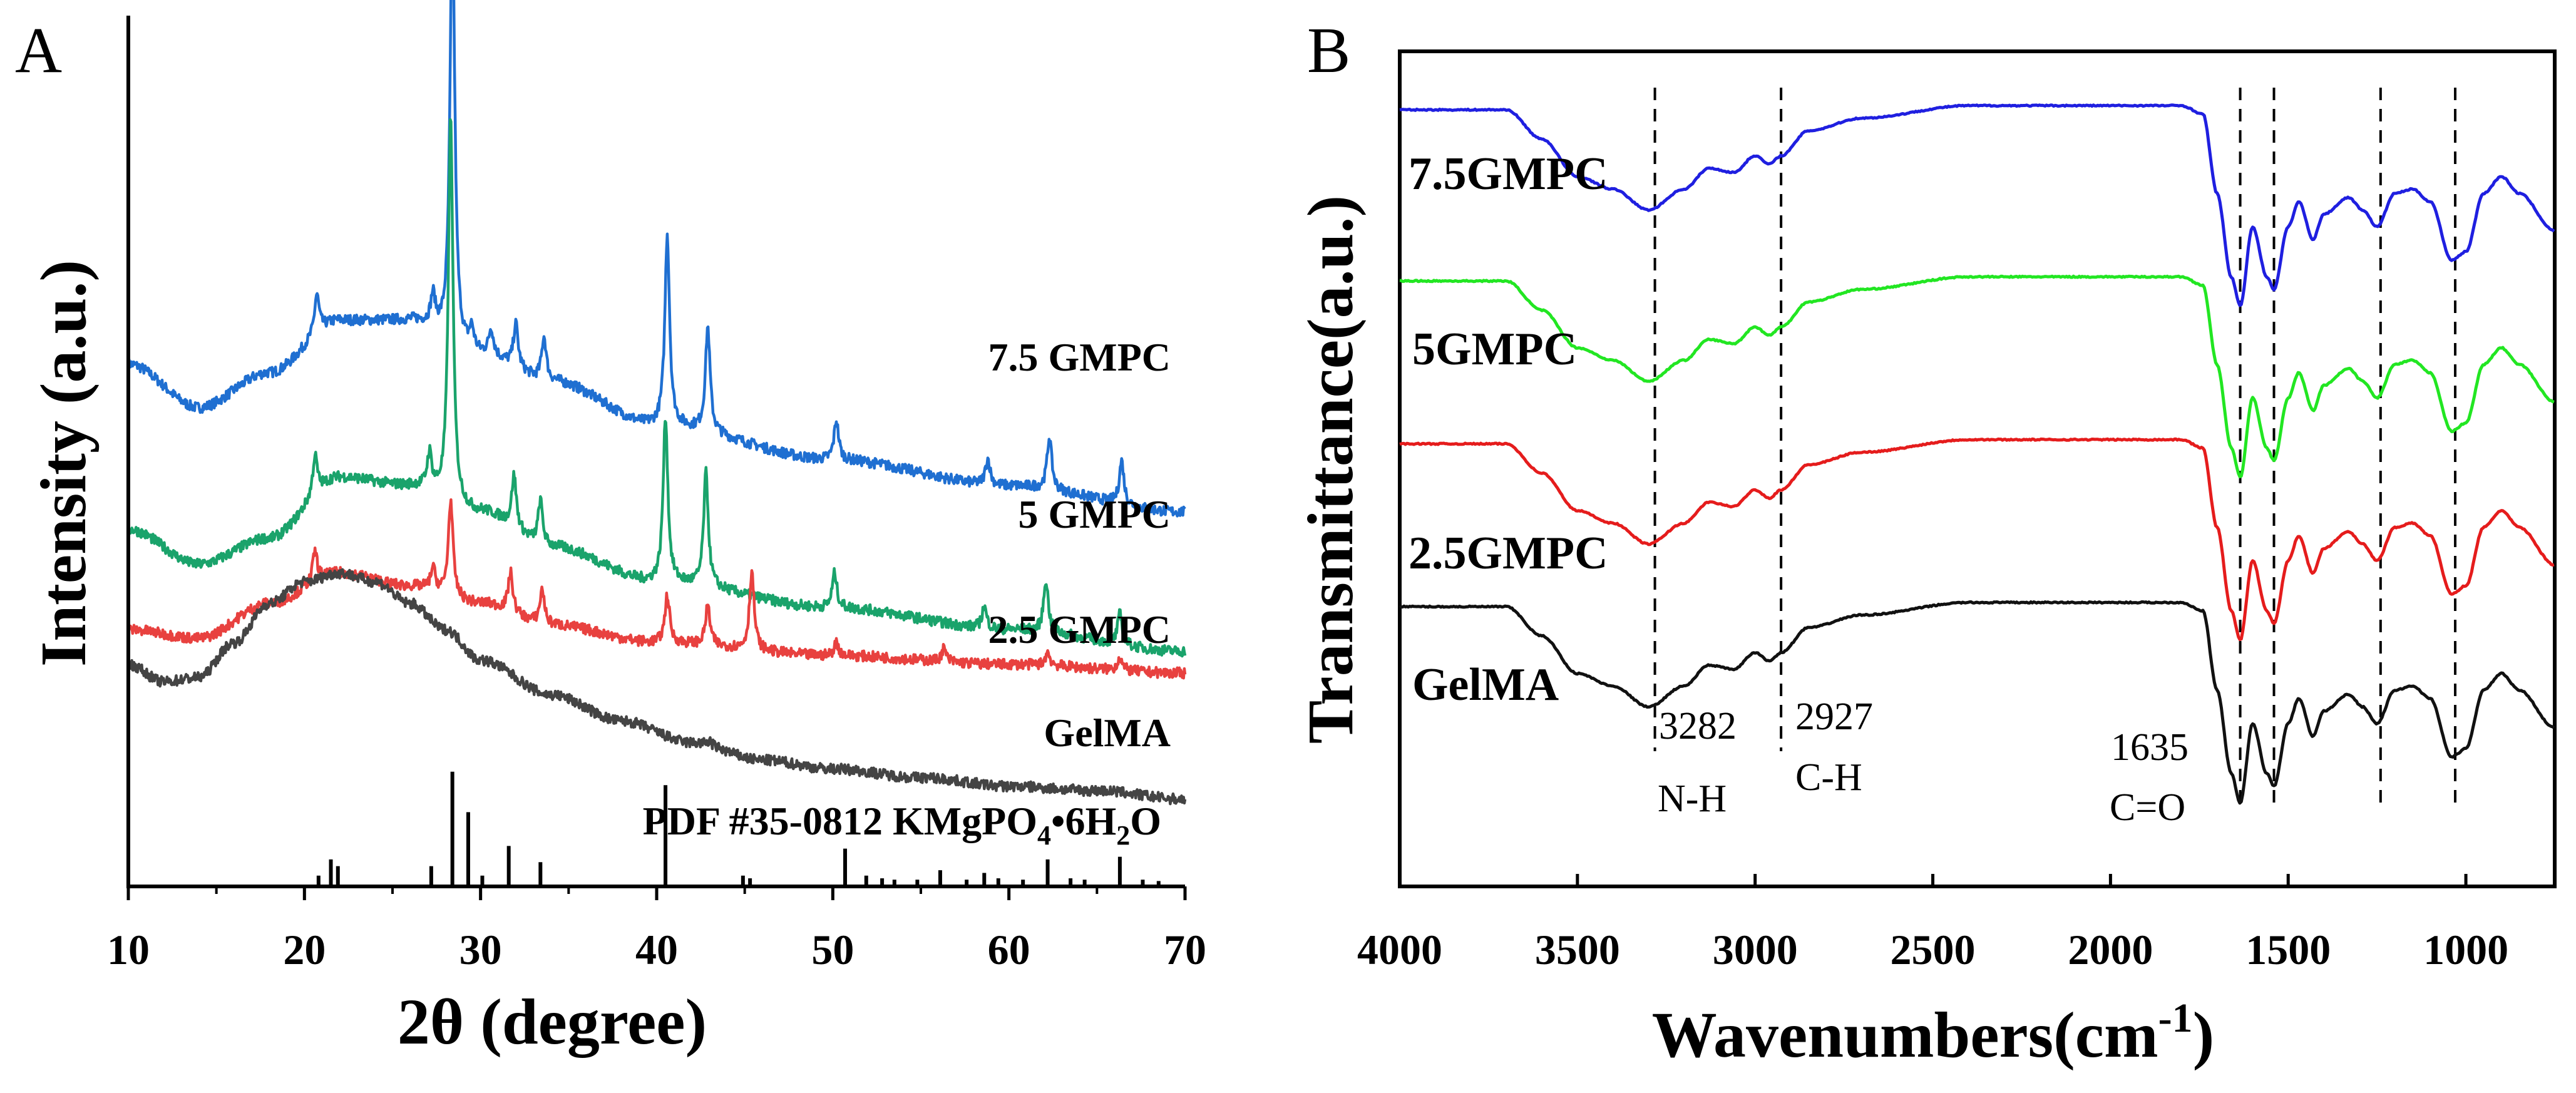  I want to click on xrd-tick-label-70: 70, so click(1185, 949).